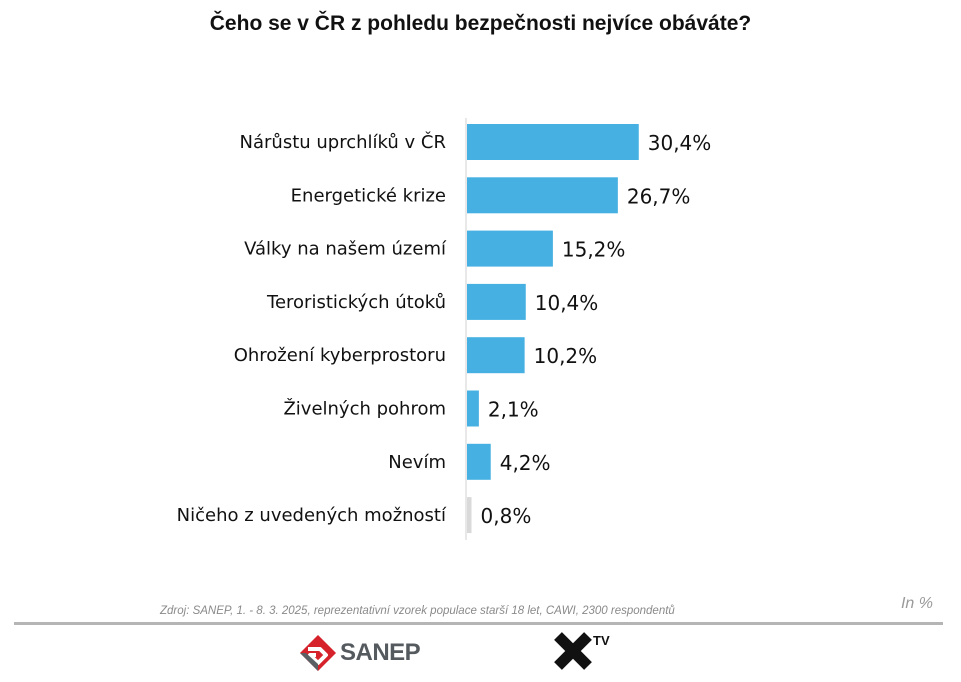  I want to click on value-label: 10,4%, so click(567, 303).